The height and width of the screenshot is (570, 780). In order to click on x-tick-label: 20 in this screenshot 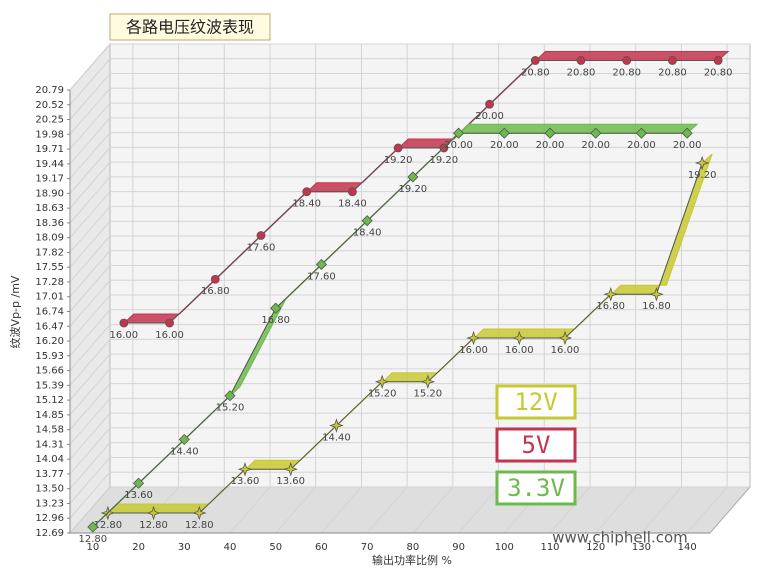, I will do `click(138, 547)`.